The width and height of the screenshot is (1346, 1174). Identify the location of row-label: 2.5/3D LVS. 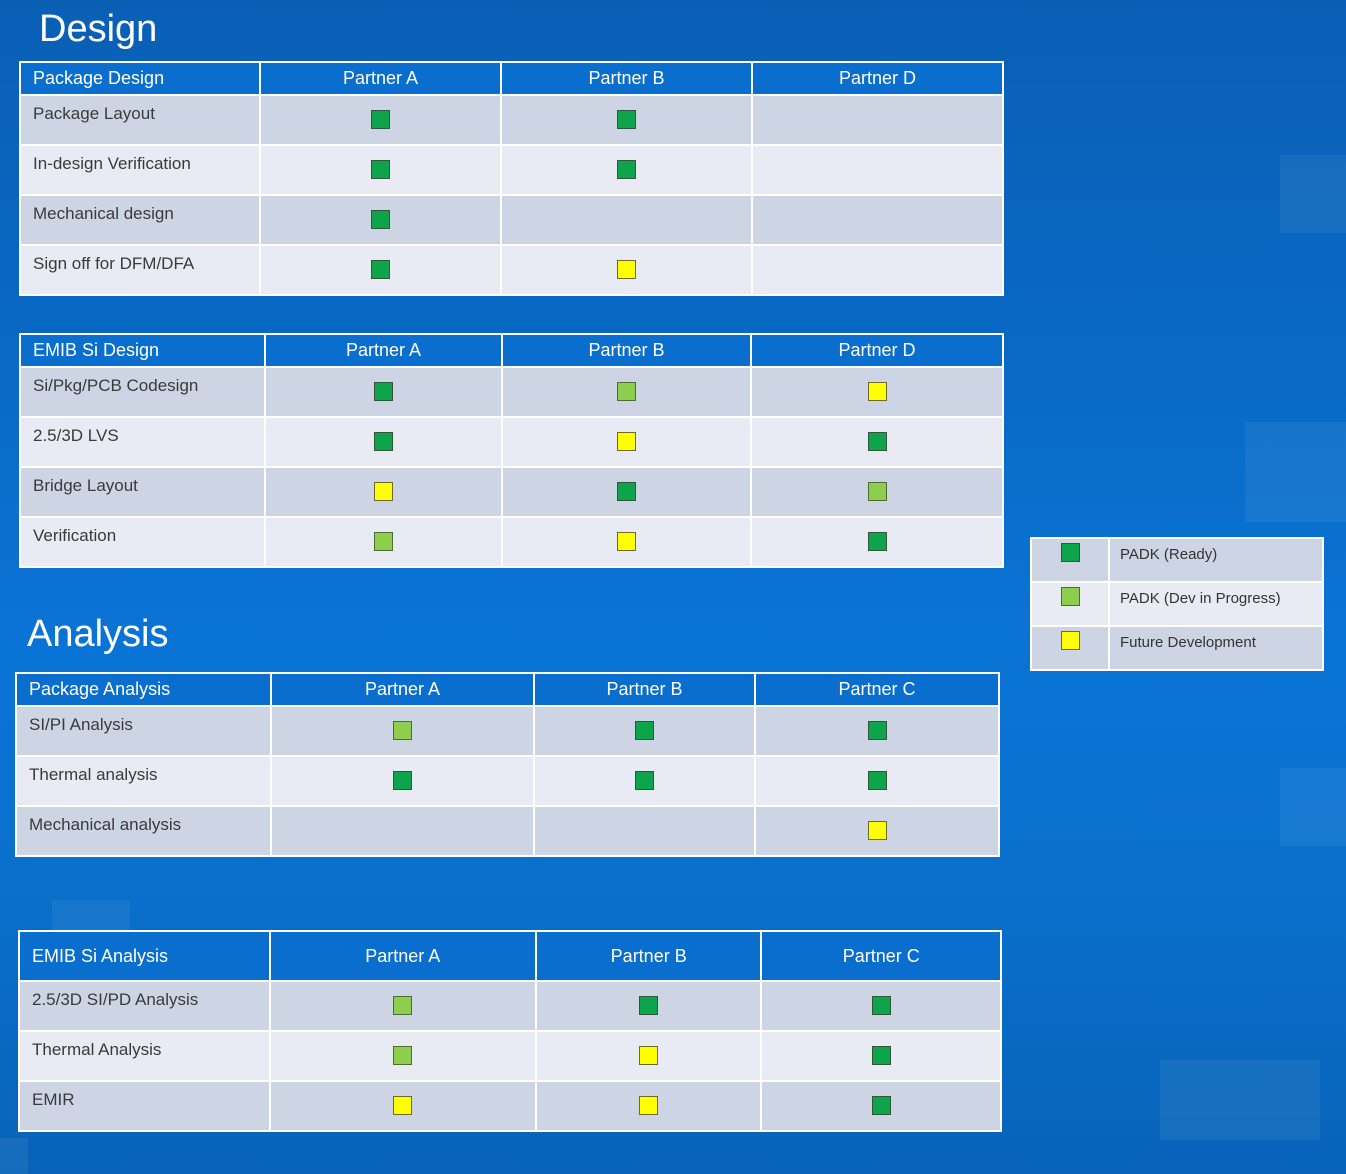
(142, 442).